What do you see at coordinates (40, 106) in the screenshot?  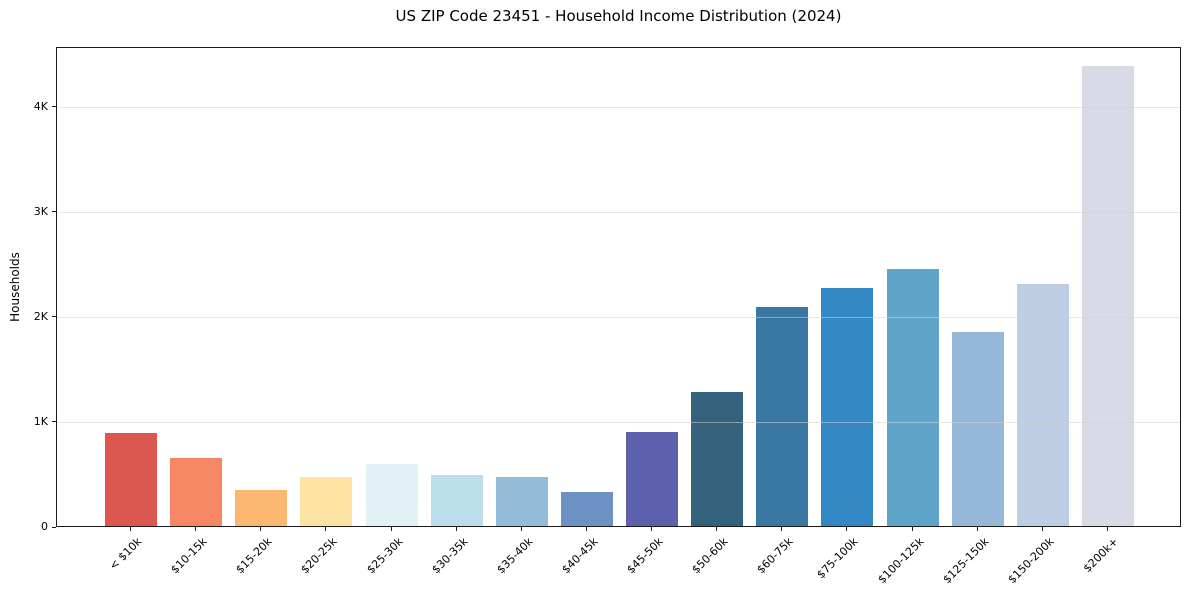 I see `y-tick-label: 4K` at bounding box center [40, 106].